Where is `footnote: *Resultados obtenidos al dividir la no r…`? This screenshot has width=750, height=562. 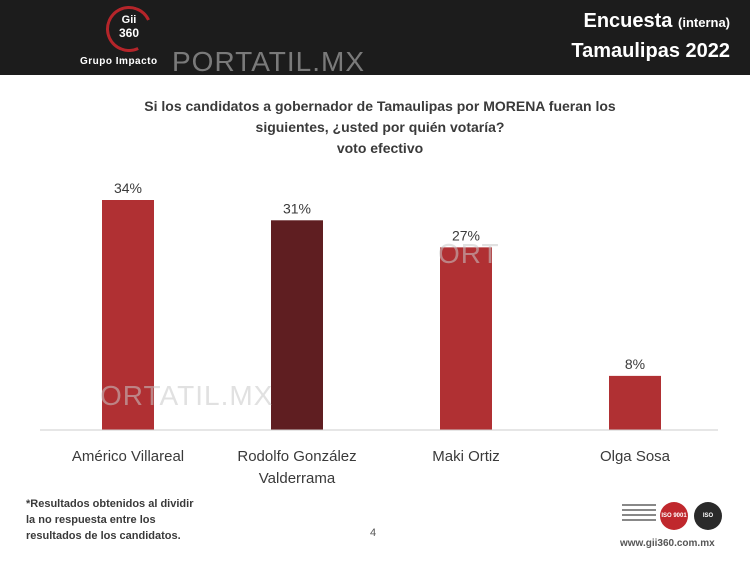
footnote: *Resultados obtenidos al dividir la no r… is located at coordinates (126, 520).